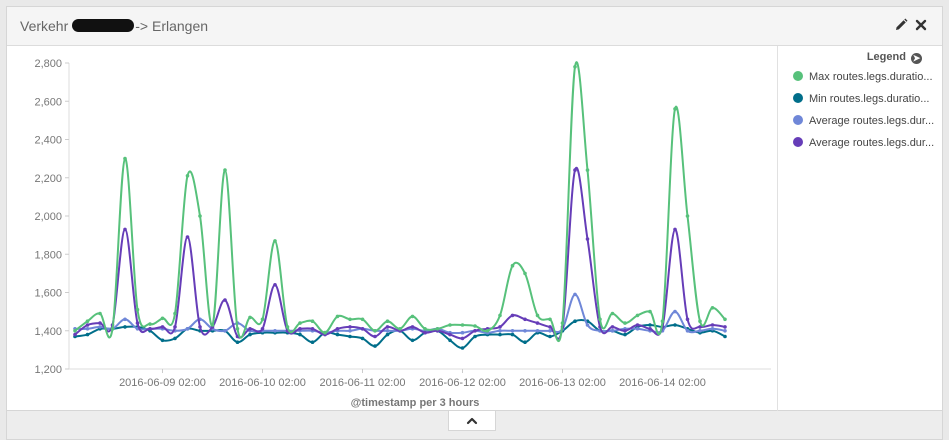 The image size is (949, 440). I want to click on y-tick-label: 2,400, so click(48, 141).